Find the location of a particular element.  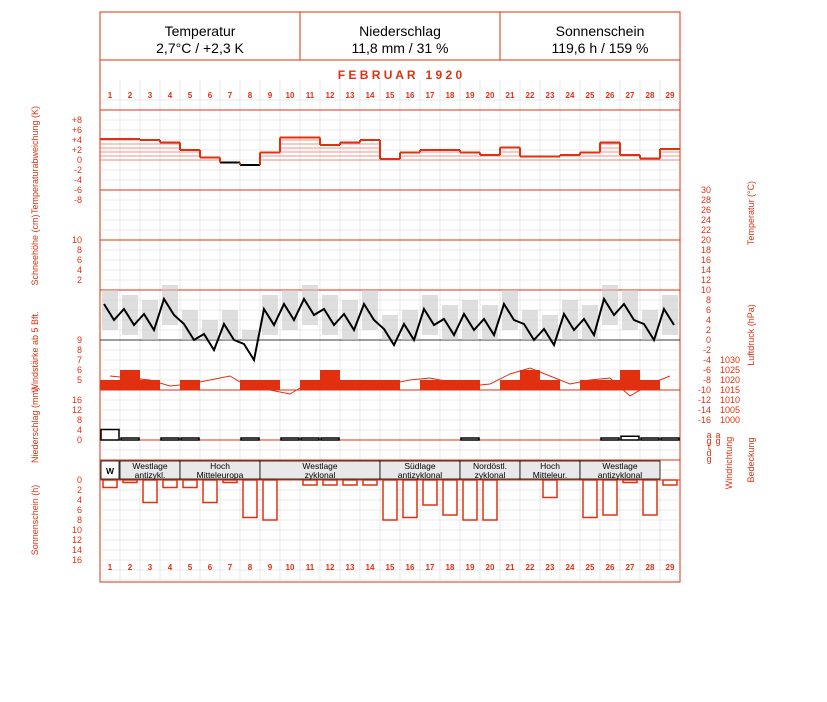

weather-type-line2: Mitteleuropa is located at coordinates (220, 475).